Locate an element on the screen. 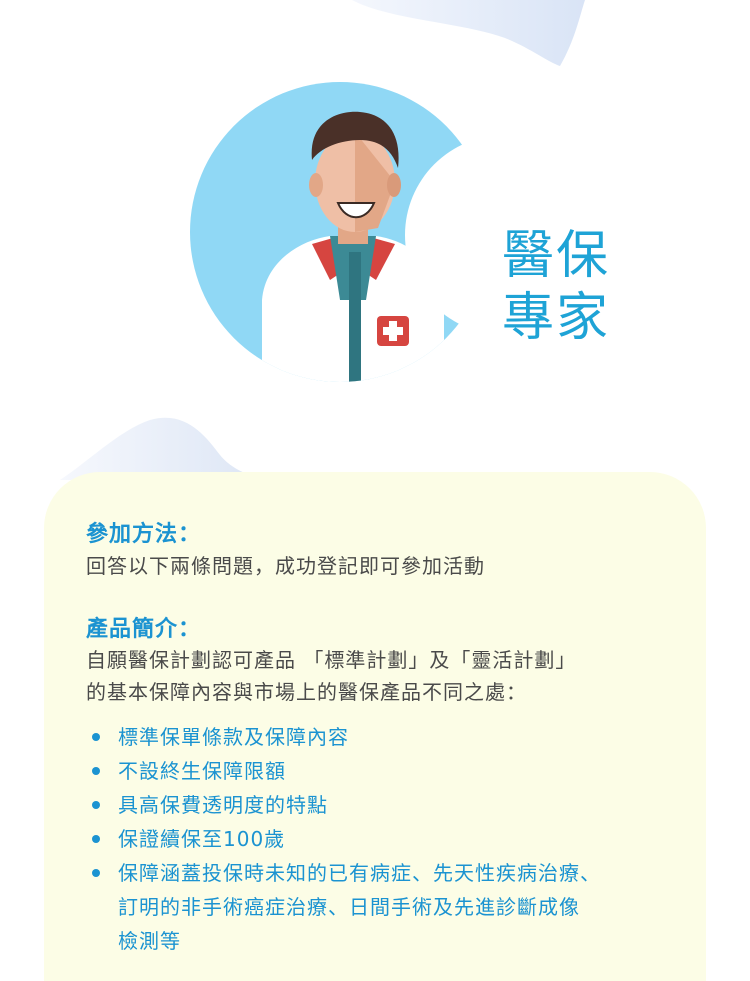 The image size is (750, 981). product-text-line-2: 的基本保障內容與市場上的醫保產品不同之處： is located at coordinates (306, 692).